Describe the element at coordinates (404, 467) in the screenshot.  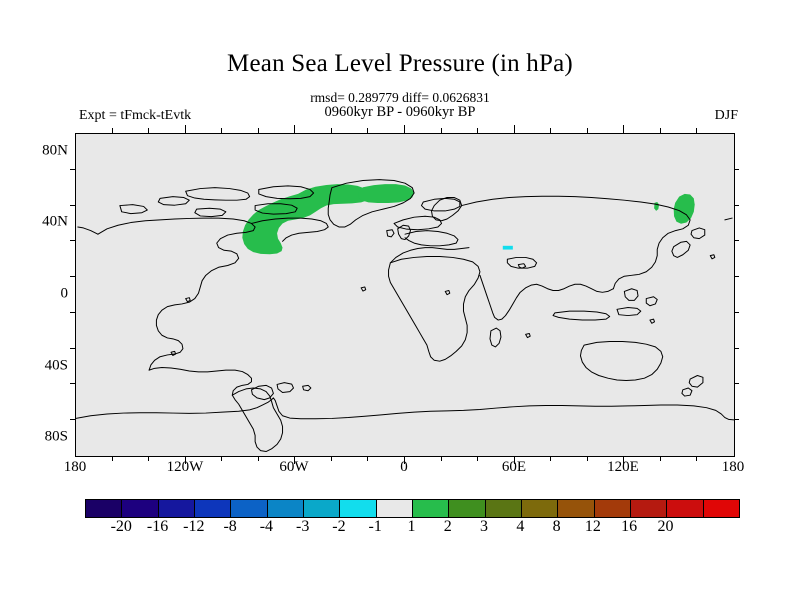
I see `x-axis-tick-label: 0` at that location.